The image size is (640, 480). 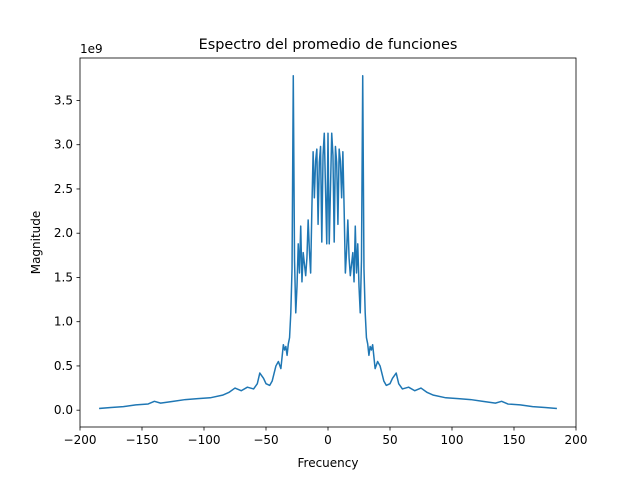 What do you see at coordinates (63, 233) in the screenshot?
I see `y-tick-label: 2.0` at bounding box center [63, 233].